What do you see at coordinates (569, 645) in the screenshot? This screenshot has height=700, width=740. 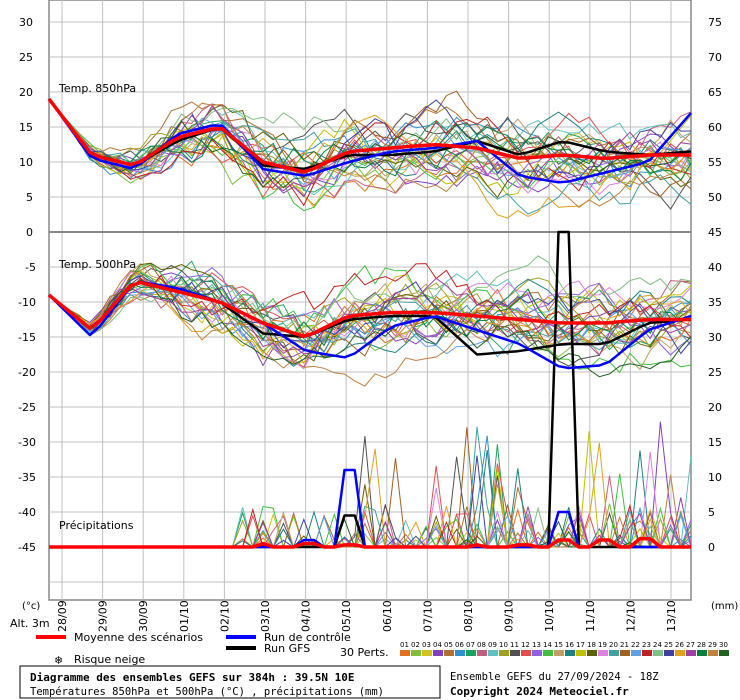 I see `perturbation-id: 16` at bounding box center [569, 645].